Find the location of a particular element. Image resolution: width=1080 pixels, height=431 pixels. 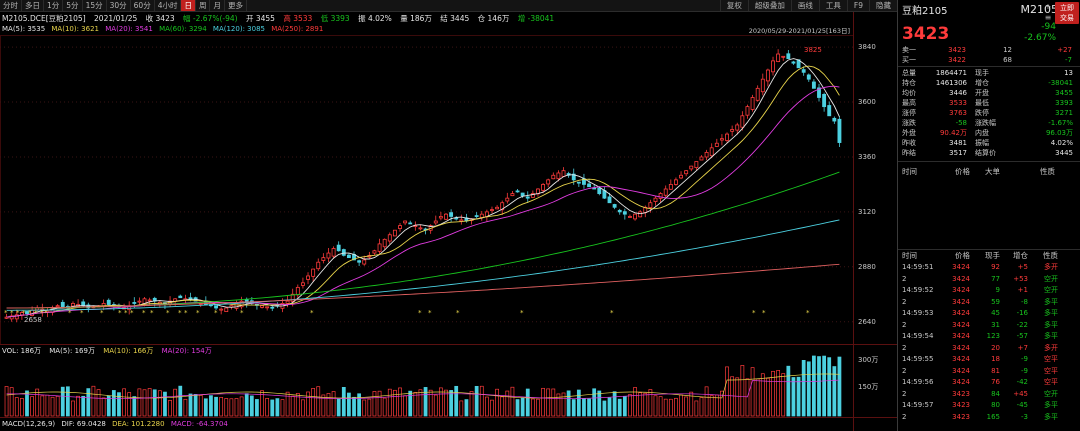

tick-row: 14:59:51 3424 92 +5 多开 is located at coordinates (989, 268).